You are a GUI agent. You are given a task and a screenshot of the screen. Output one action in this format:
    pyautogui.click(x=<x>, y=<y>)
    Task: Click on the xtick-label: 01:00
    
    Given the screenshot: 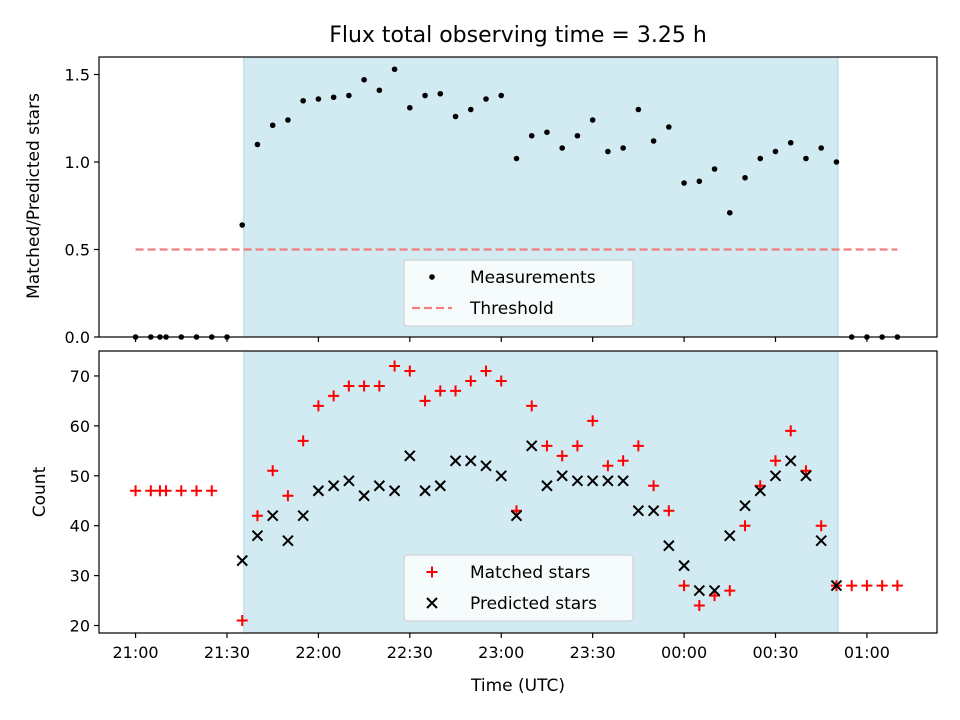 What is the action you would take?
    pyautogui.click(x=867, y=652)
    